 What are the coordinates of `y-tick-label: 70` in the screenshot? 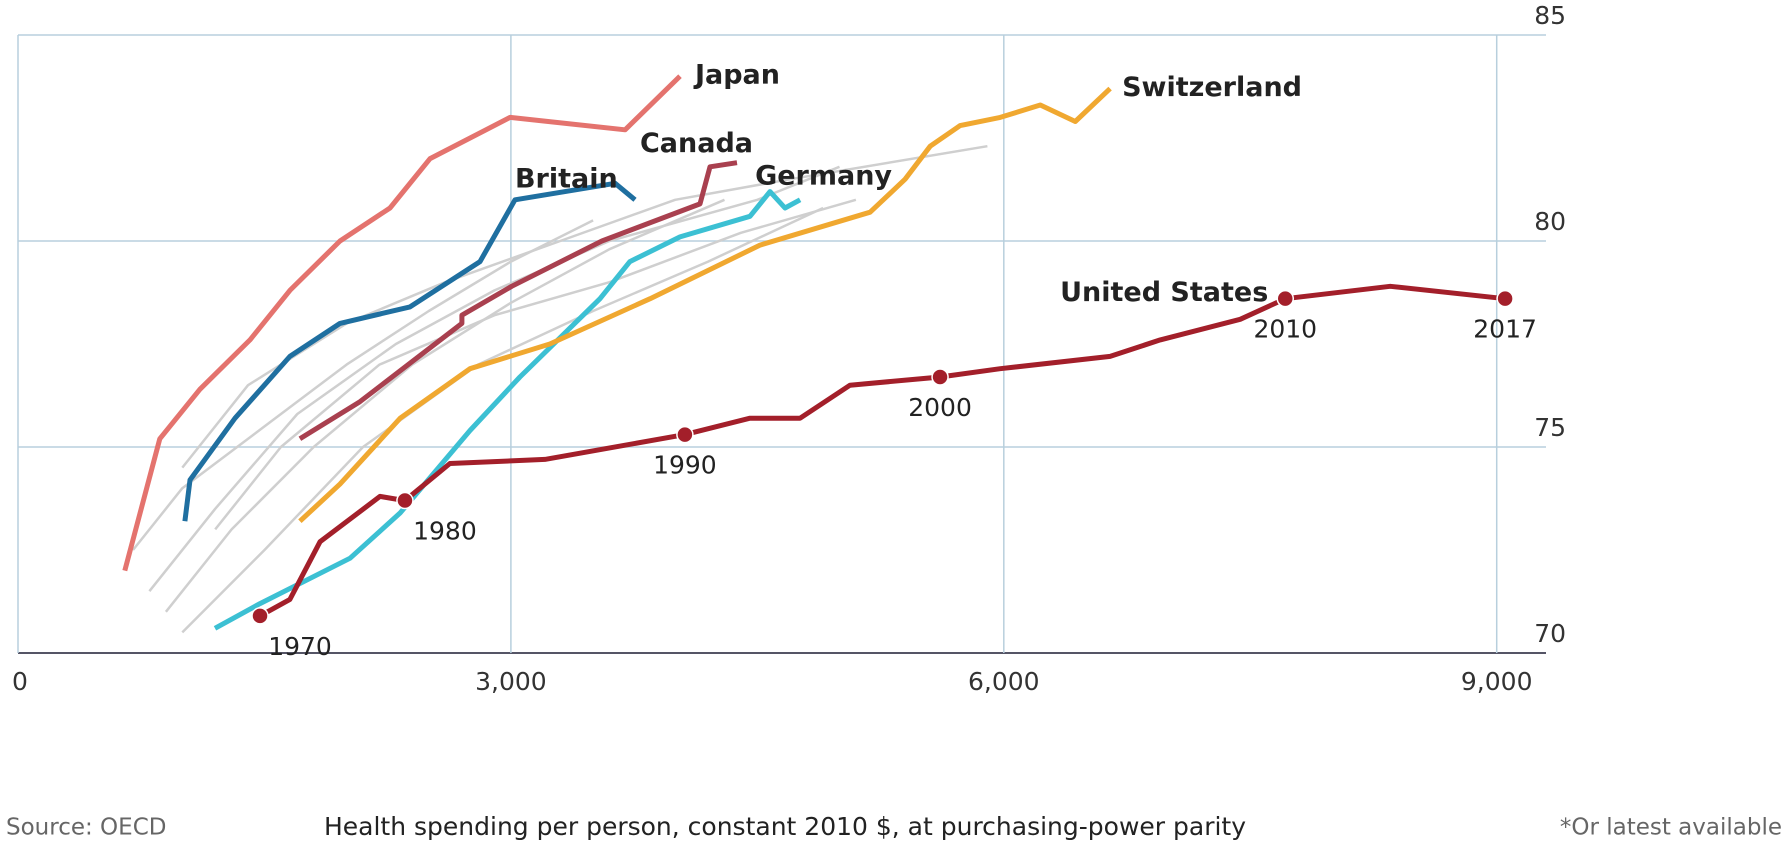 It's located at (1550, 633).